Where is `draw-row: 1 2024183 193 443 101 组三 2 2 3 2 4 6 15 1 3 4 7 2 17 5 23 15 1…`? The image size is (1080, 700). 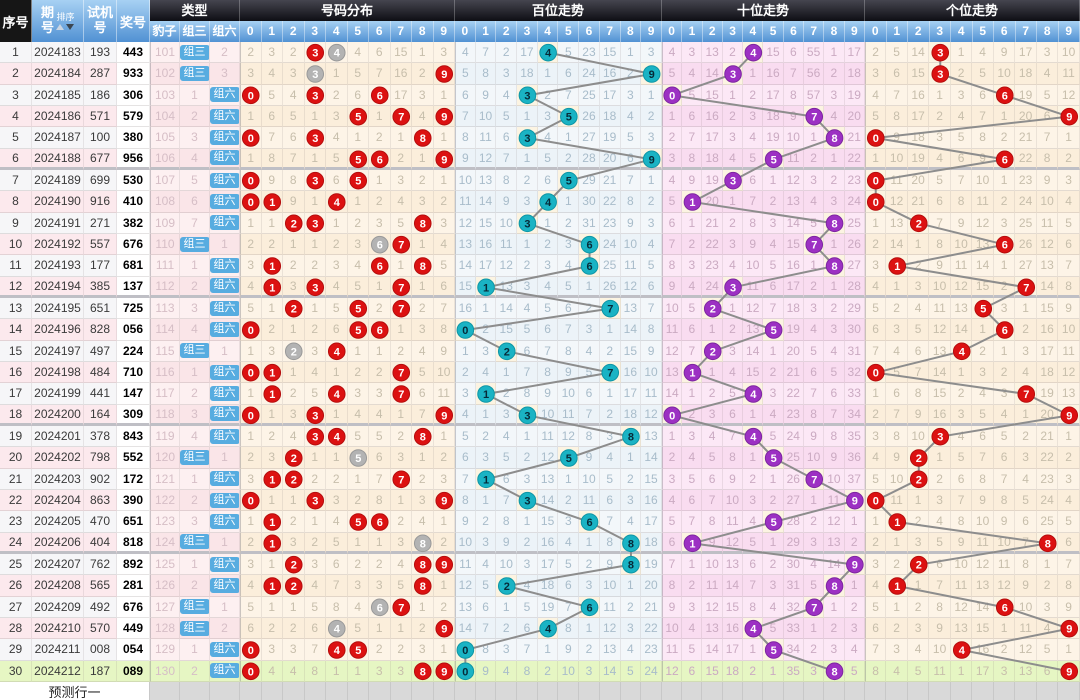
draw-row: 1 2024183 193 443 101 组三 2 2 3 2 4 6 15 1 3 4 7 2 17 5 23 15 1… is located at coordinates (540, 53).